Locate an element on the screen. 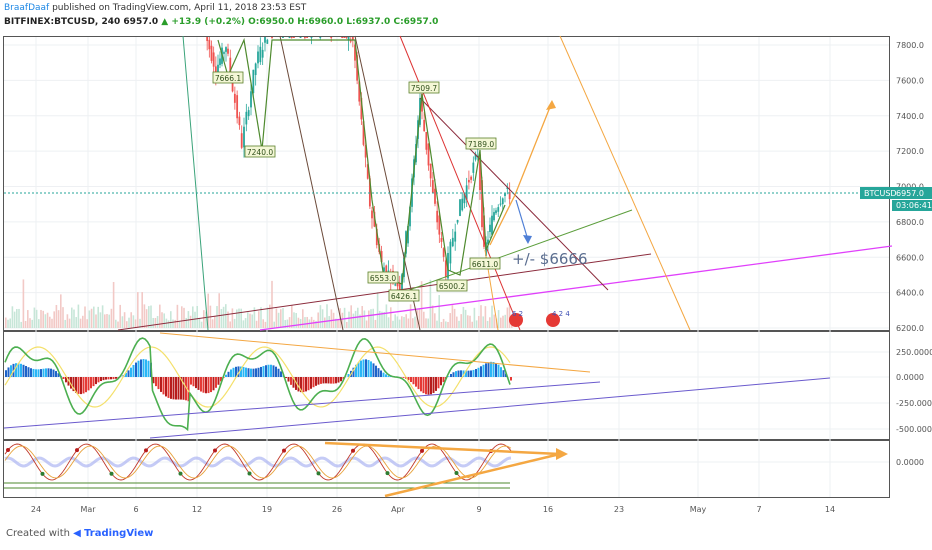  price-badge: BTCUSD 6957.0 03:06:41 is located at coordinates (896, 199).